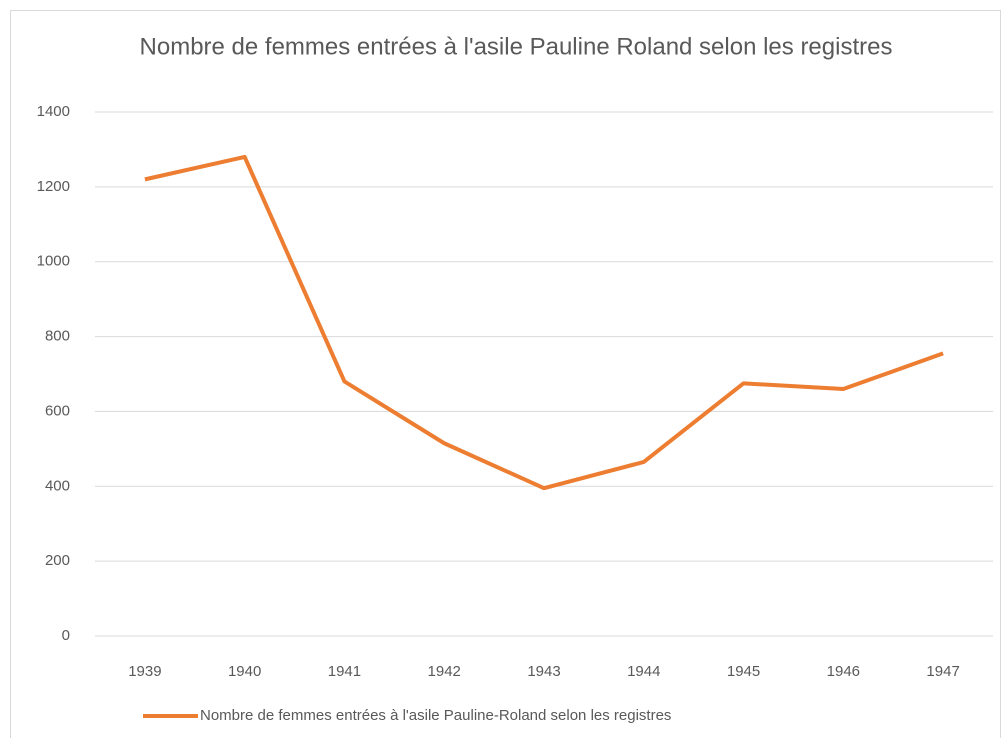 The height and width of the screenshot is (738, 1007). I want to click on x-tick-label: 1945, so click(743, 671).